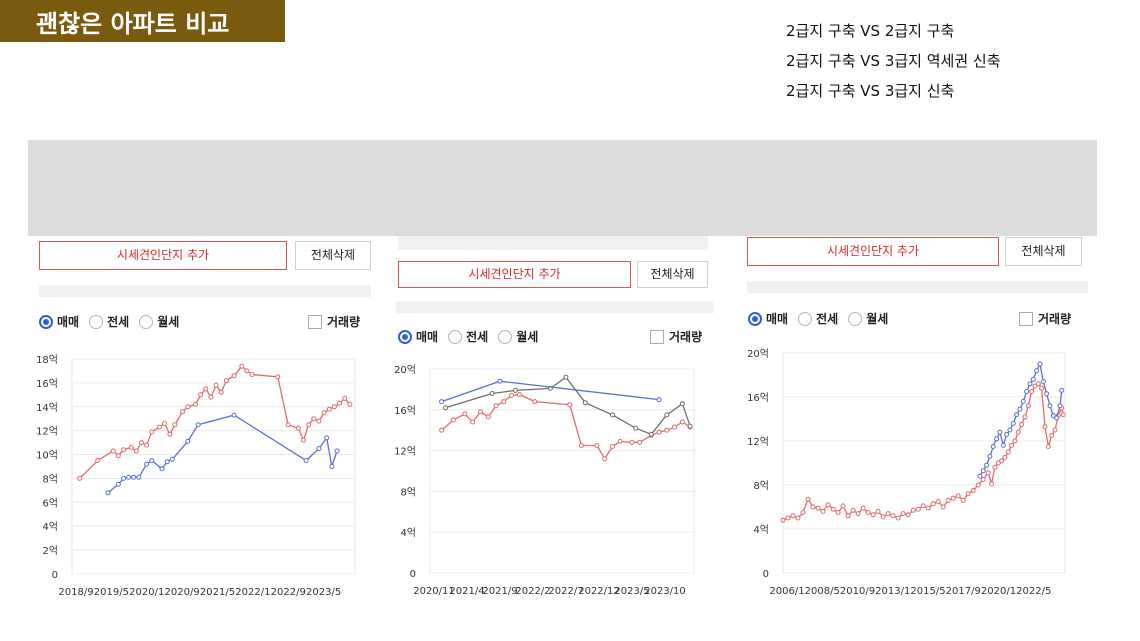 Image resolution: width=1140 pixels, height=641 pixels. Describe the element at coordinates (672, 274) in the screenshot. I see `delete-all-button: 전체삭제` at that location.